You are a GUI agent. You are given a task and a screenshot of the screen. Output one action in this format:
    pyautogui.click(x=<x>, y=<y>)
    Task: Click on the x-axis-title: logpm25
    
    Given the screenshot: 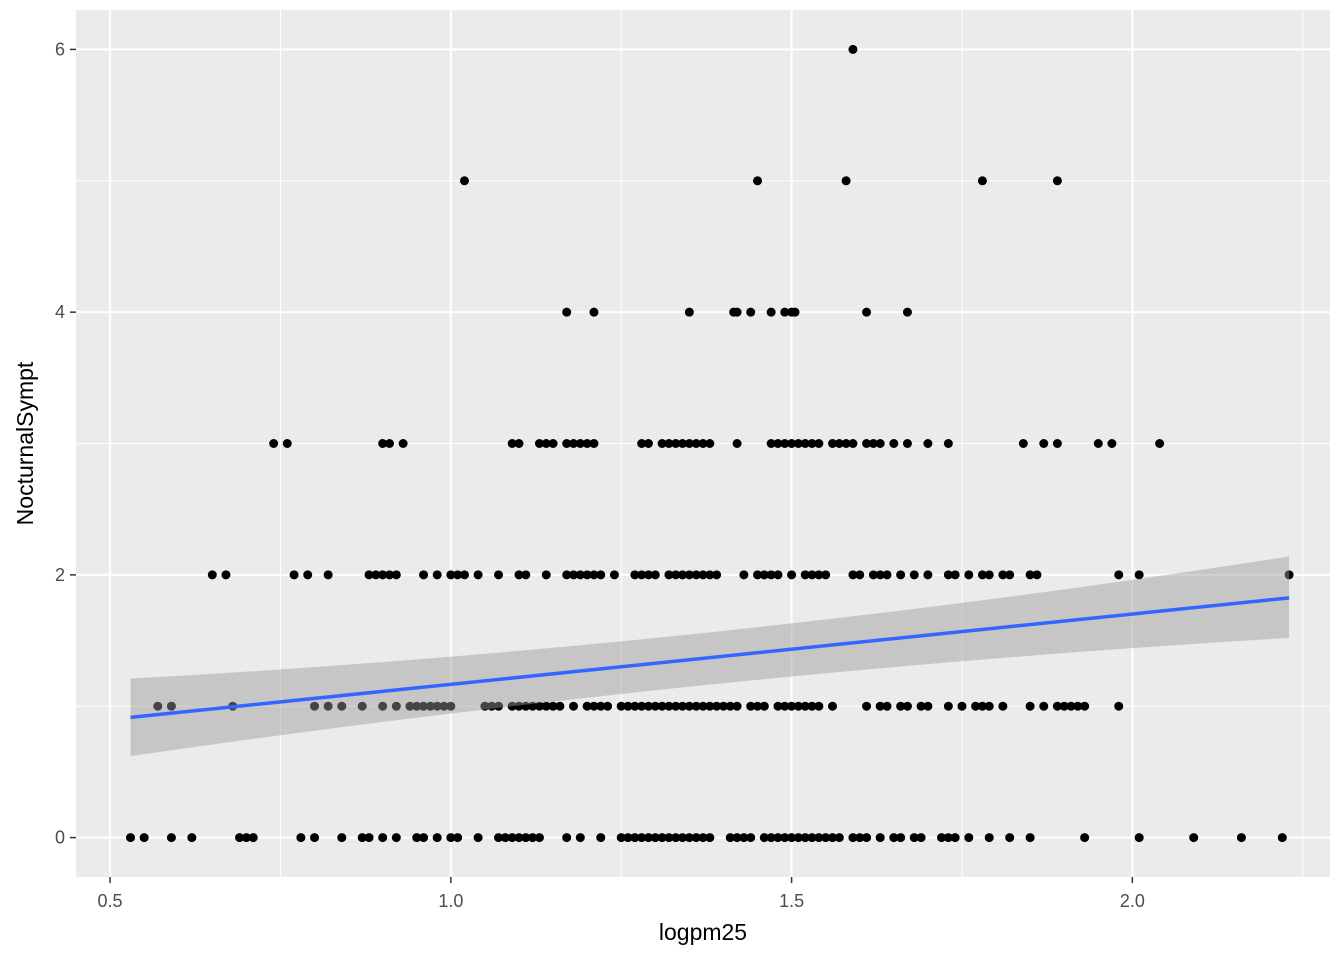 What is the action you would take?
    pyautogui.click(x=703, y=932)
    